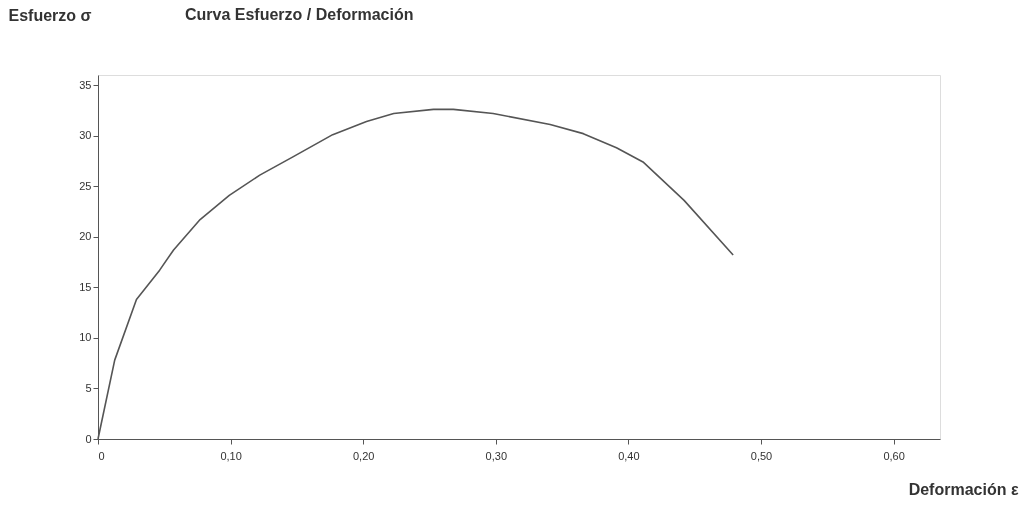 Image resolution: width=1020 pixels, height=512 pixels. What do you see at coordinates (101, 455) in the screenshot?
I see `x-tick-label: 0` at bounding box center [101, 455].